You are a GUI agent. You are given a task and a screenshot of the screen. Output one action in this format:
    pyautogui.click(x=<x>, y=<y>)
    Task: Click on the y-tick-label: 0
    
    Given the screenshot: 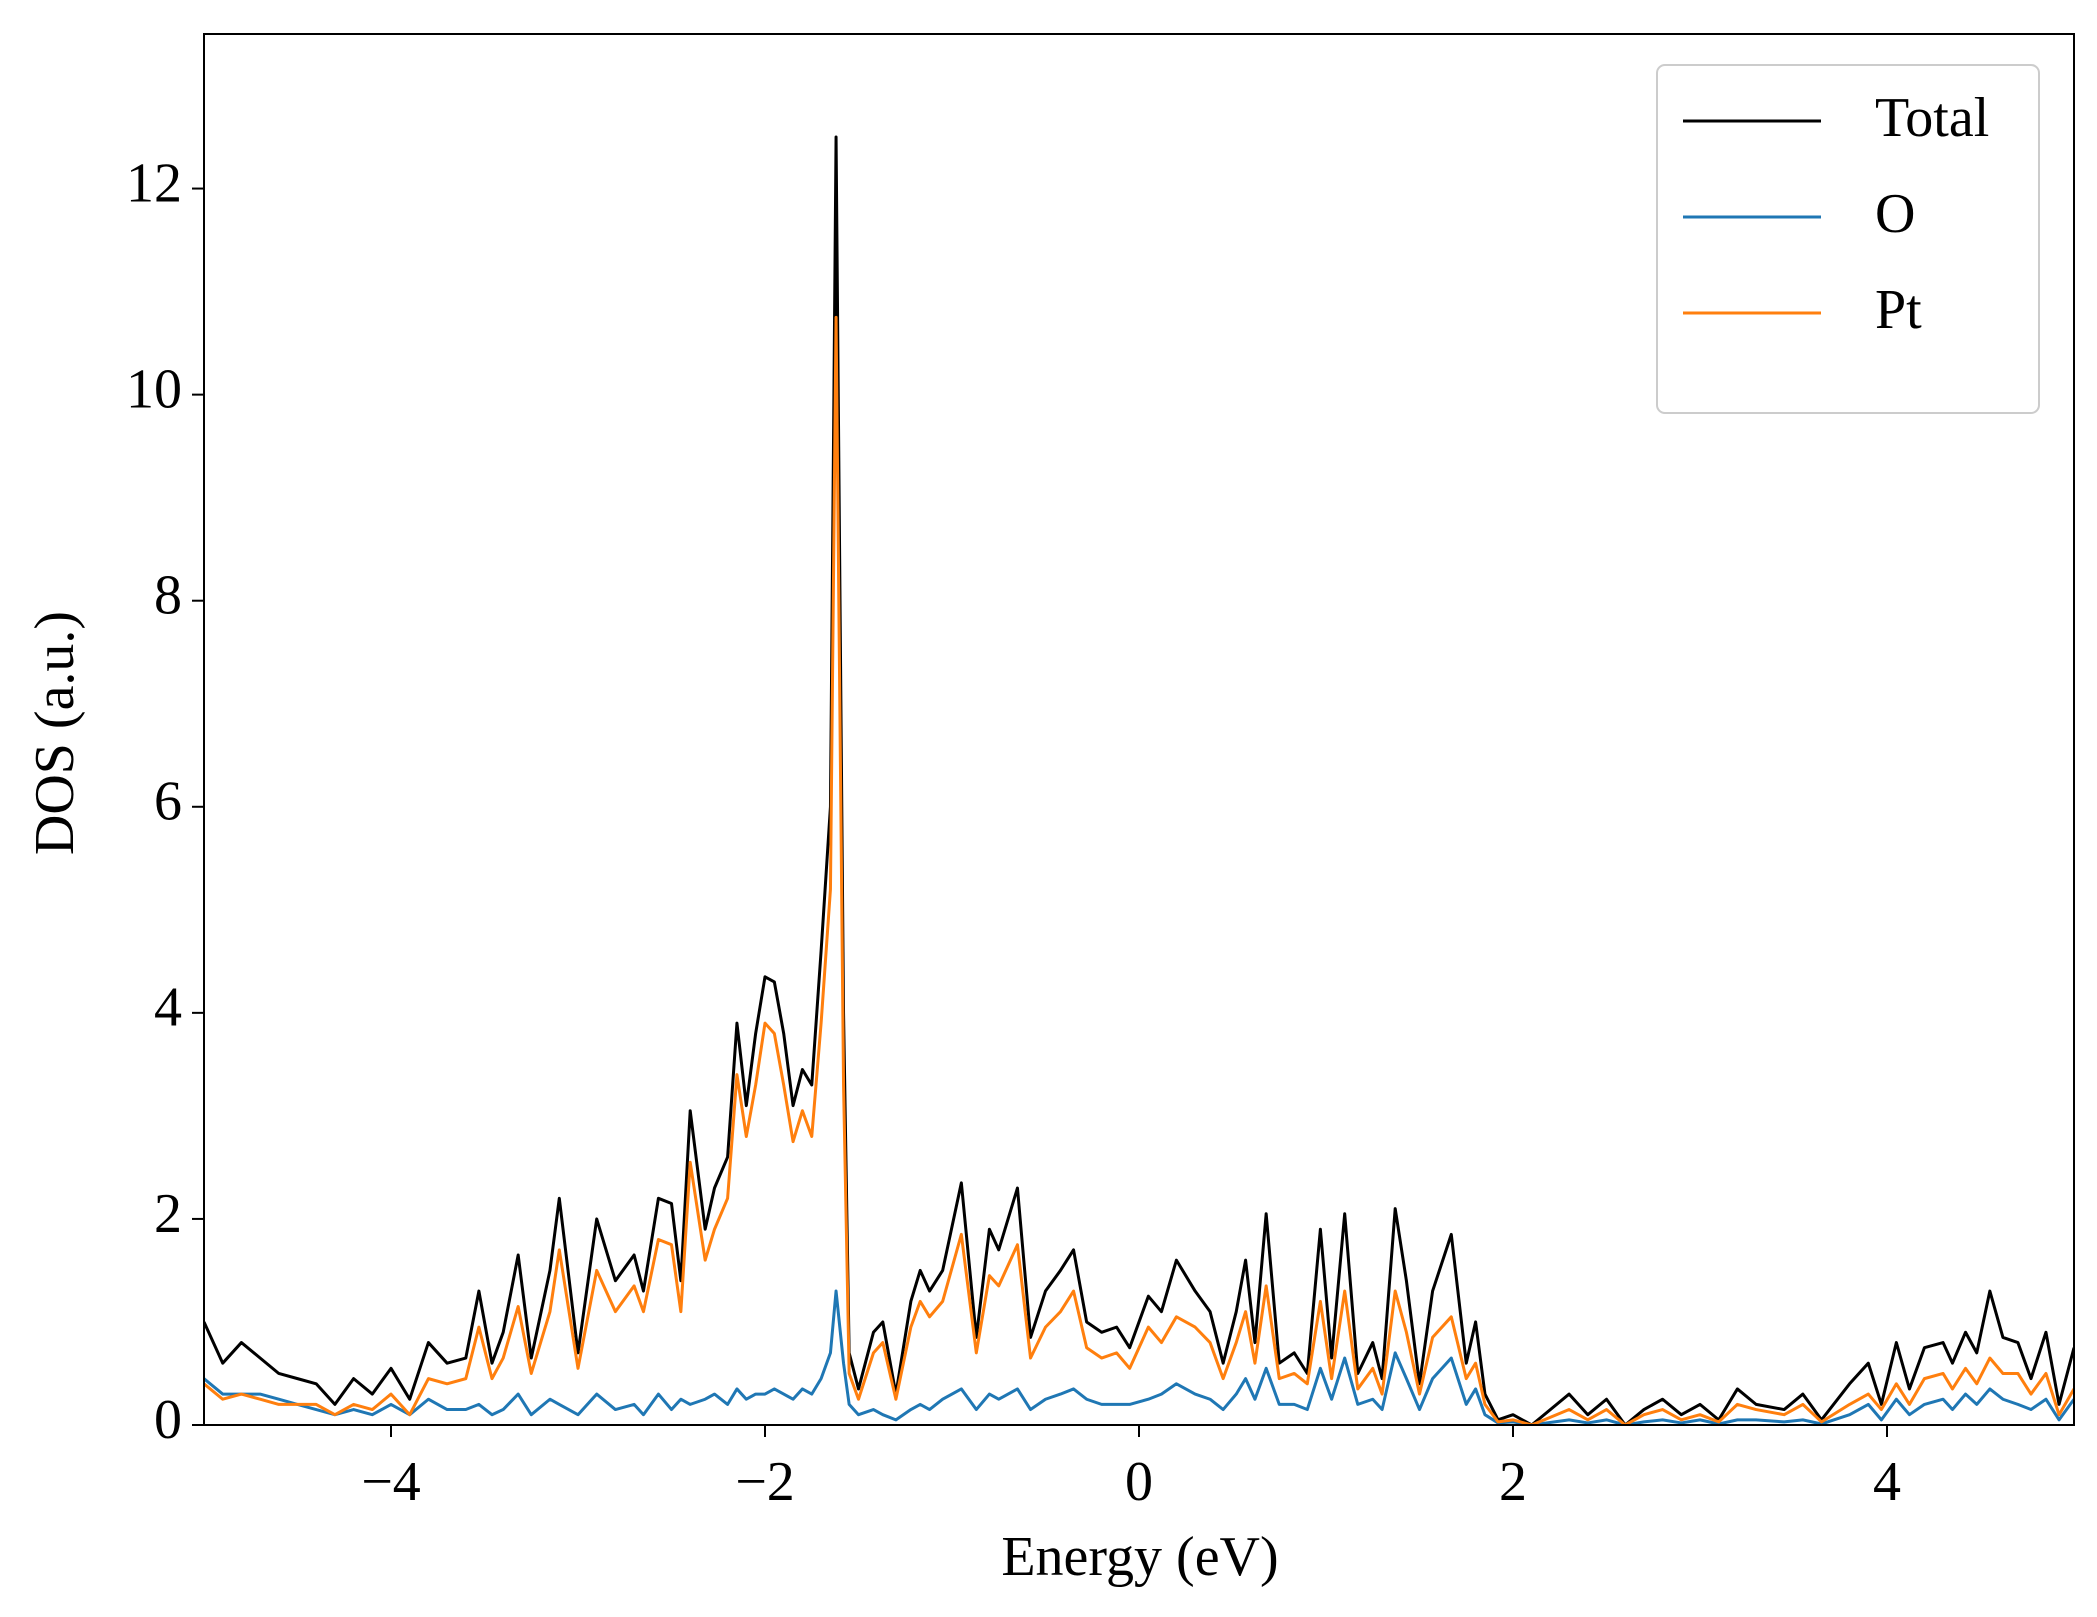 What is the action you would take?
    pyautogui.click(x=168, y=1420)
    